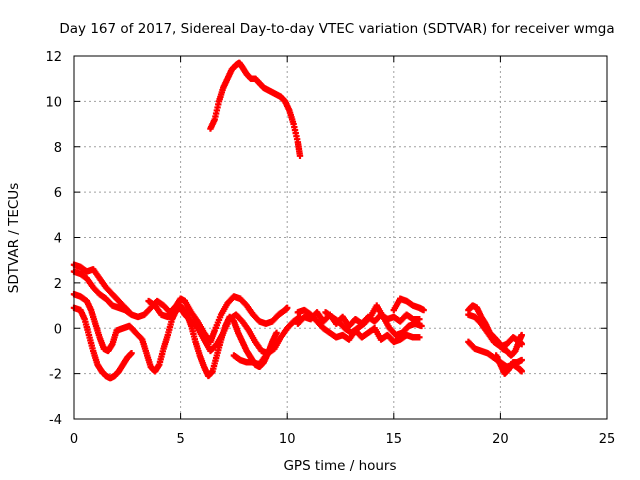 The height and width of the screenshot is (480, 640). I want to click on x-tick-label: 20, so click(500, 439).